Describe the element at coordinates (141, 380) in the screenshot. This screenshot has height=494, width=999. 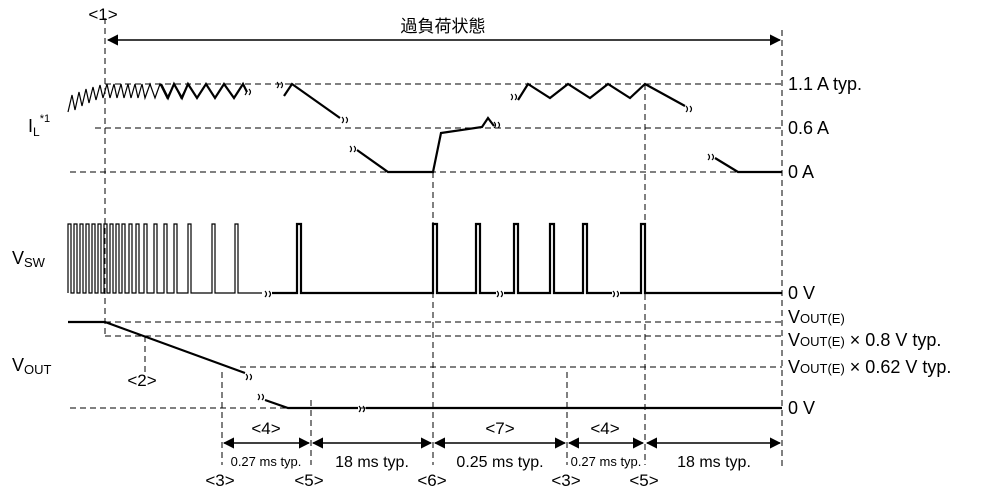
I see `marker-2: <2>` at that location.